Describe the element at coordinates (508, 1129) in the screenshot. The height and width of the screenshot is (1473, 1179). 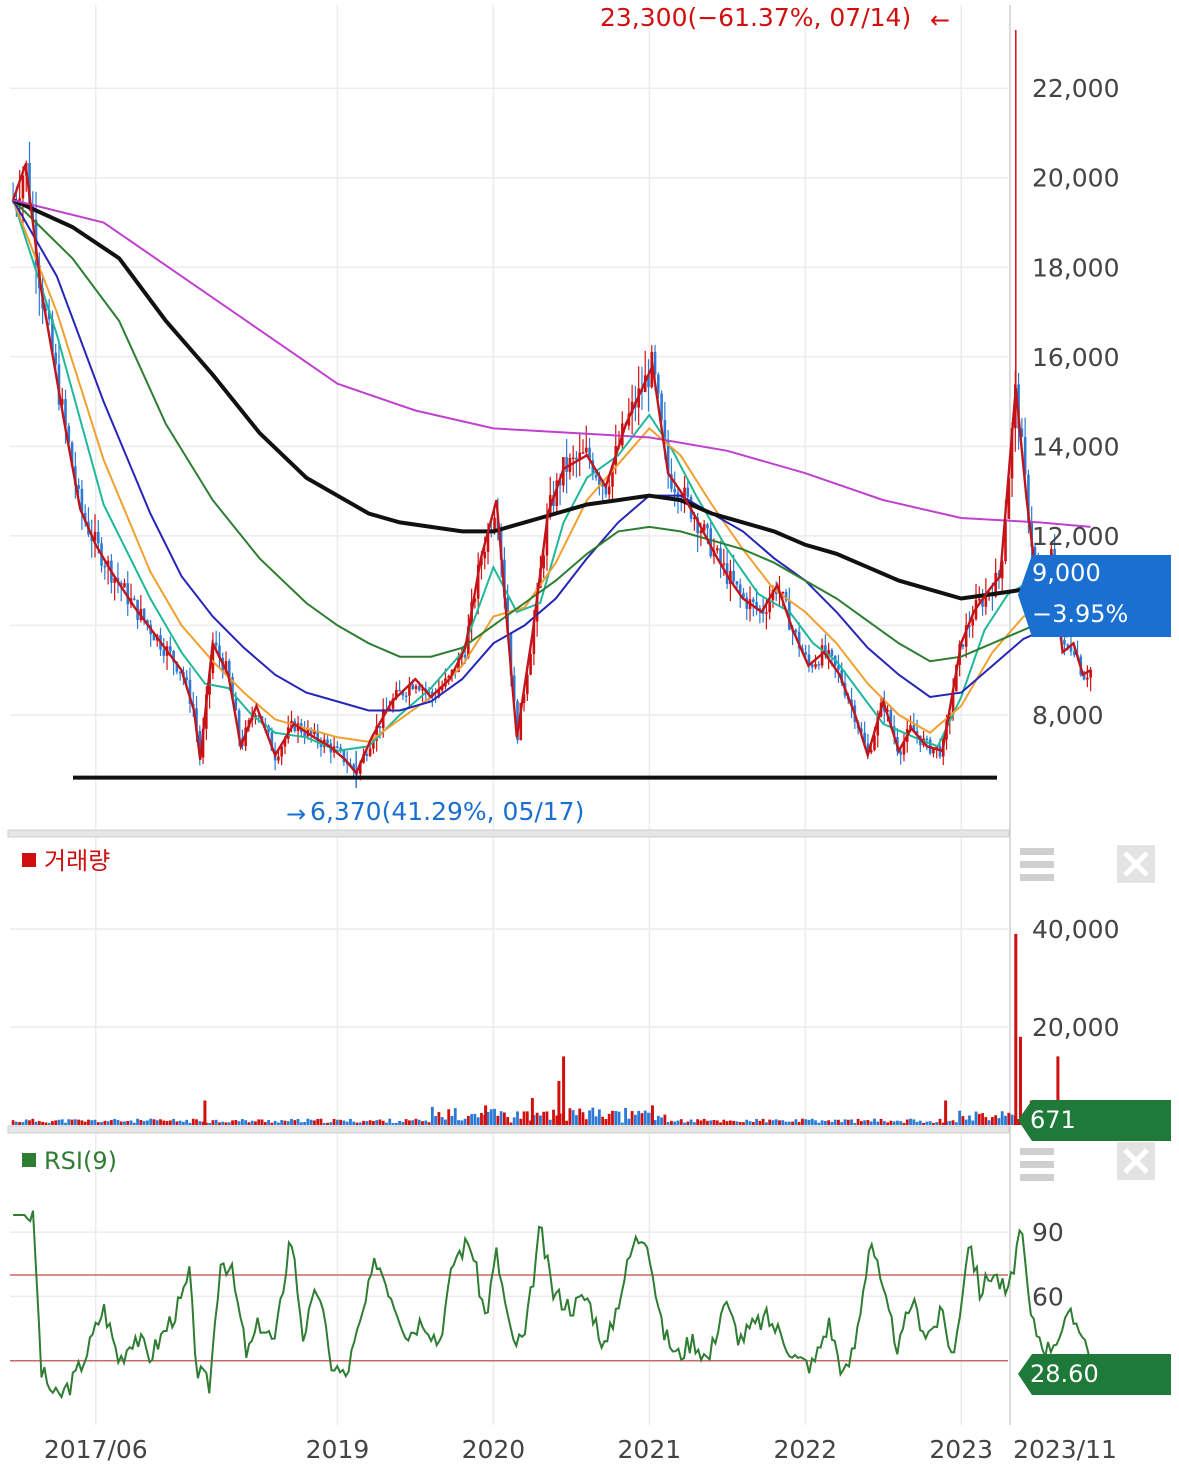
I see `panel-divider-rsi` at that location.